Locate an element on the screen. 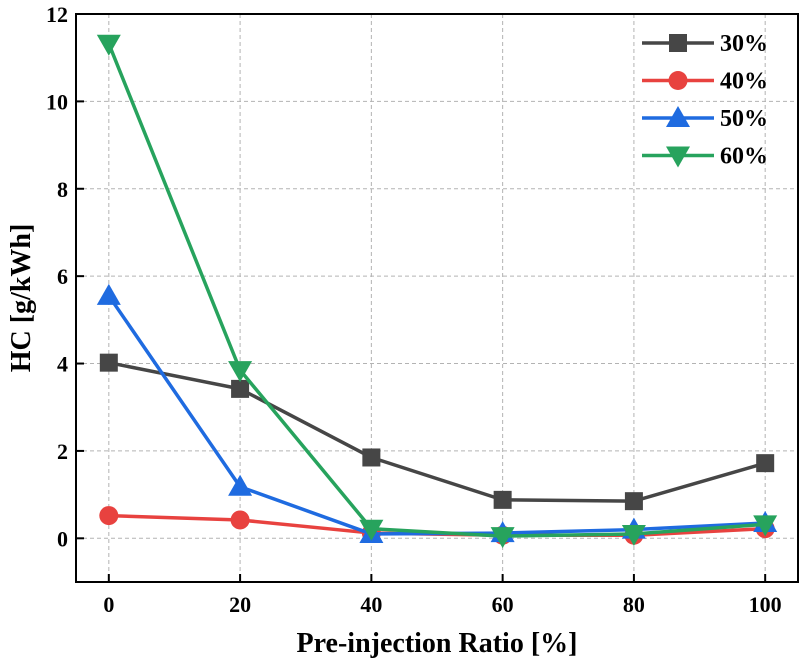  y-axis-title: HC [g/kWh] is located at coordinates (21, 298).